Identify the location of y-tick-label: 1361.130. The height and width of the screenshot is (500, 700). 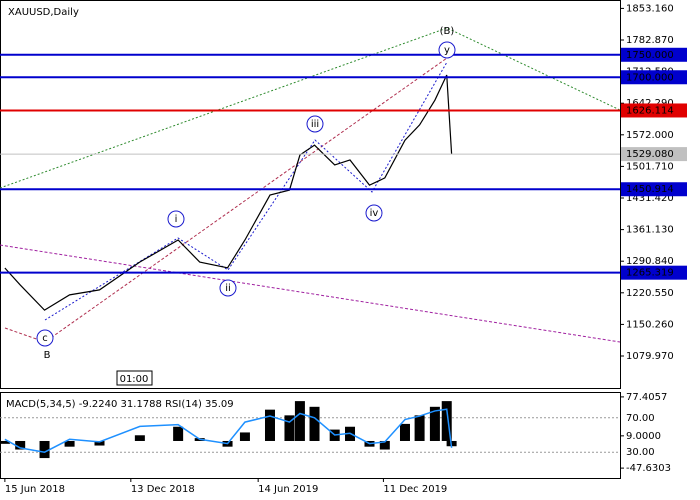
(650, 230).